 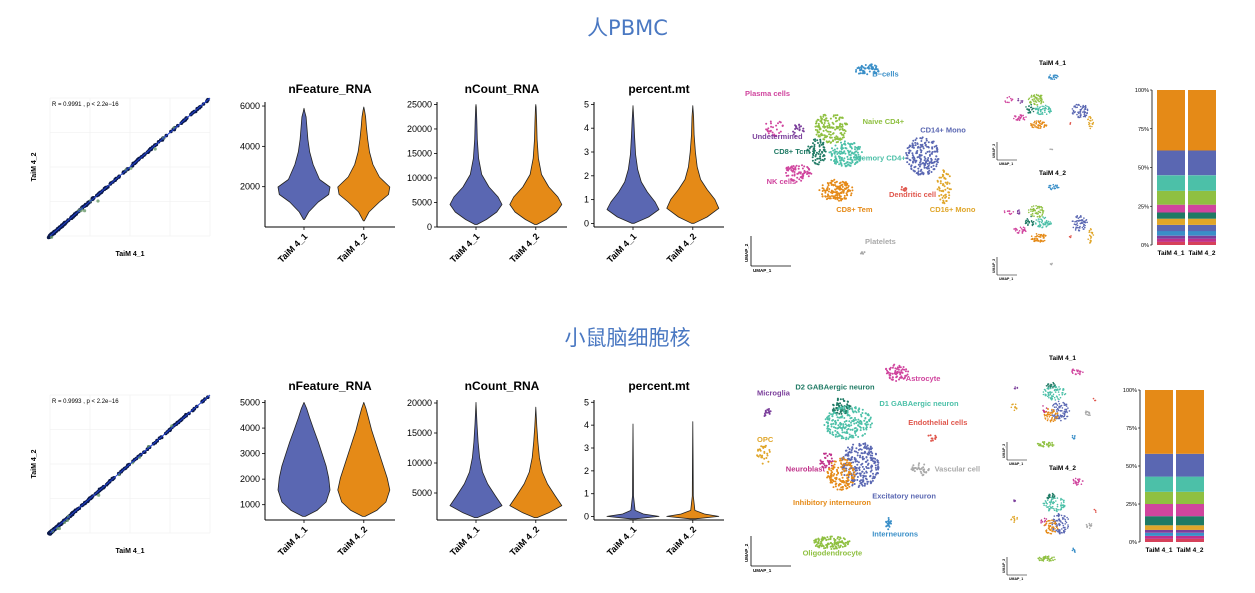 I want to click on violin-tick-label: 20000, so click(x=419, y=129).